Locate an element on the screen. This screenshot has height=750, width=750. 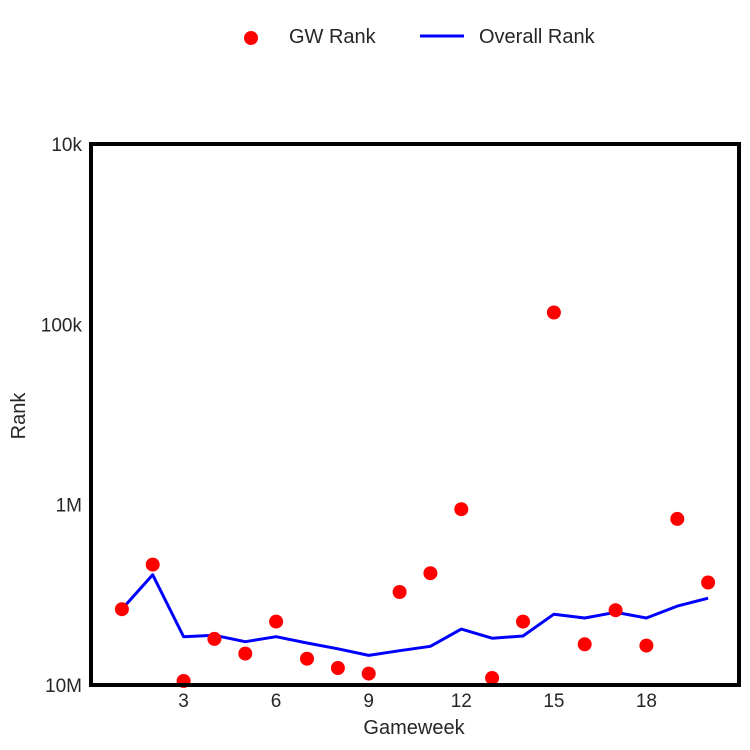
x-axis-label: Gameweek is located at coordinates (414, 728).